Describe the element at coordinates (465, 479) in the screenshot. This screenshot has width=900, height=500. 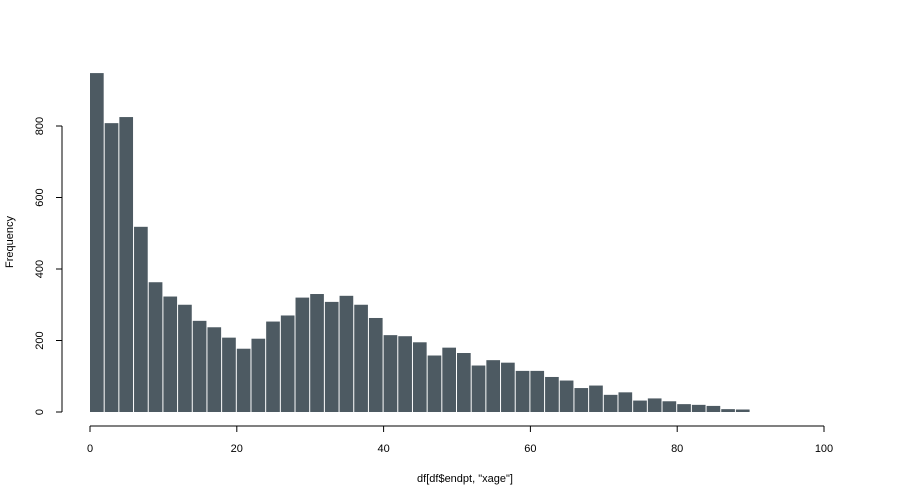
I see `x-axis-title: df[df$endpt, "xage"]` at that location.